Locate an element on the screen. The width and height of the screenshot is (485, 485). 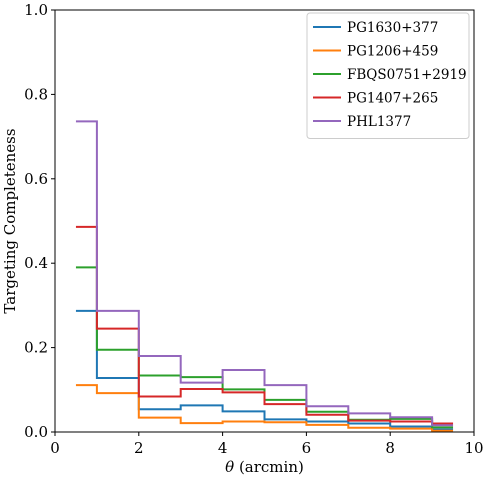
x-axis-title: θ (arcmin) is located at coordinates (264, 467).